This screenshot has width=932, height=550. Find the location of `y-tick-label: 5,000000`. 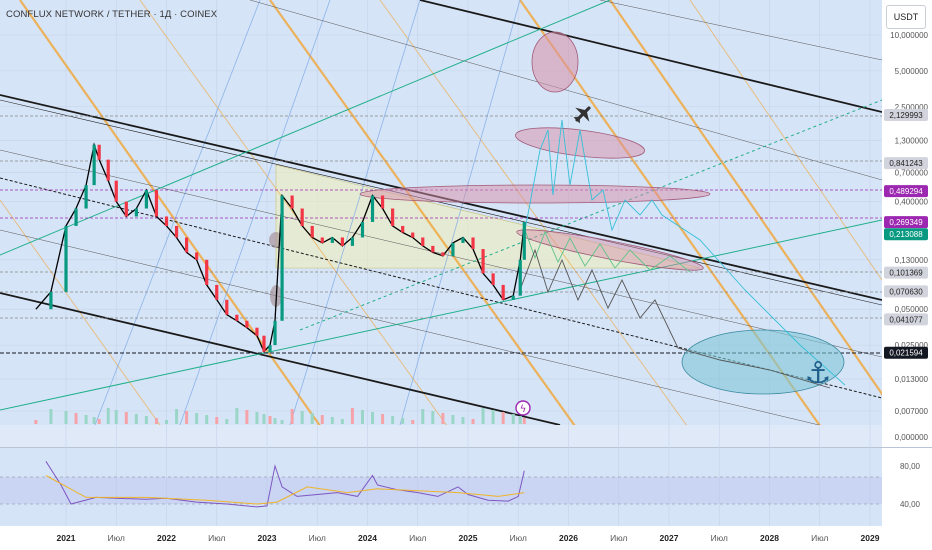

y-tick-label: 5,000000 is located at coordinates (912, 71).